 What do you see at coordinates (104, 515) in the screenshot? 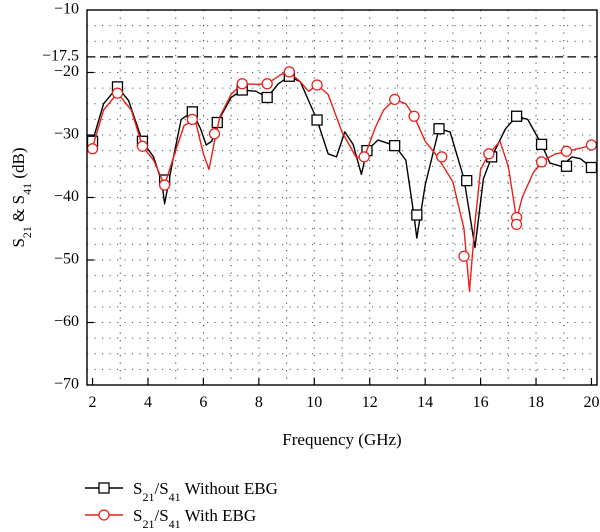
I see `legend-marker-circle` at bounding box center [104, 515].